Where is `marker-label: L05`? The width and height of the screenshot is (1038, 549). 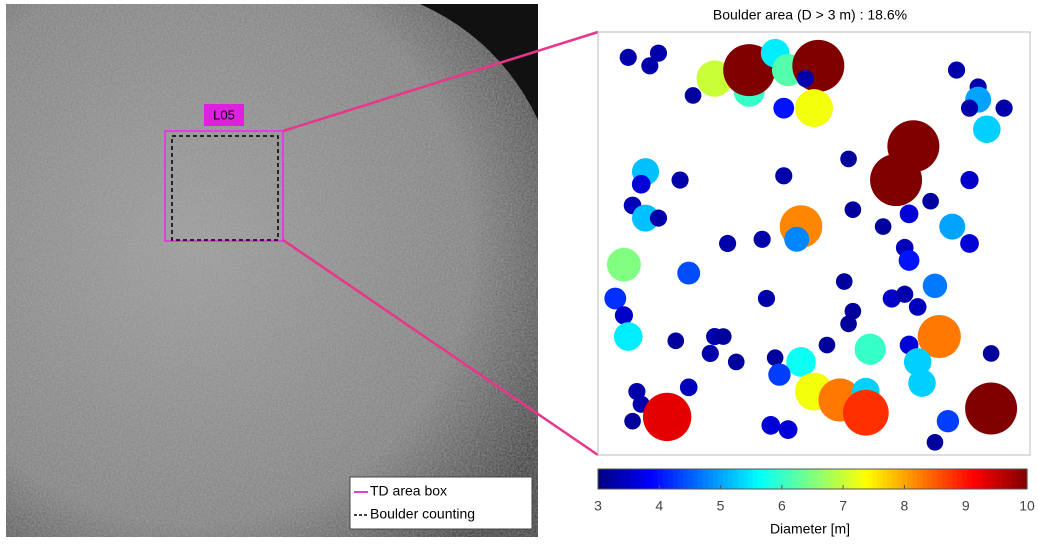 marker-label: L05 is located at coordinates (224, 114).